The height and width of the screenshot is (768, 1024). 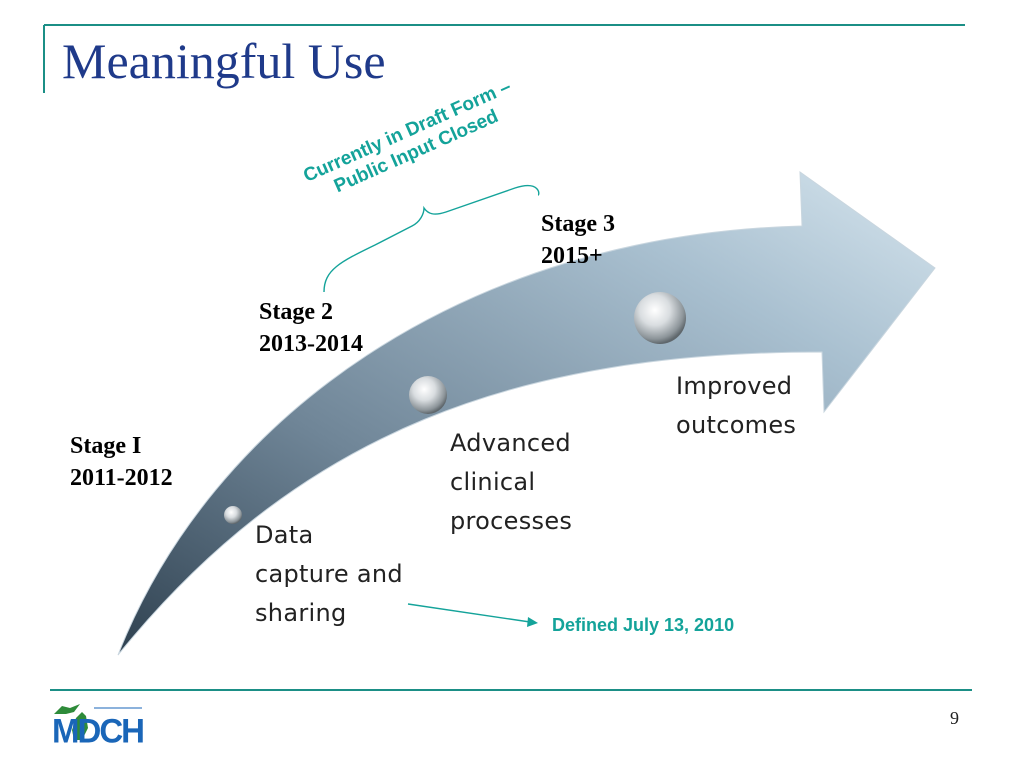 What do you see at coordinates (224, 61) in the screenshot?
I see `slide-title: Meaningful Use` at bounding box center [224, 61].